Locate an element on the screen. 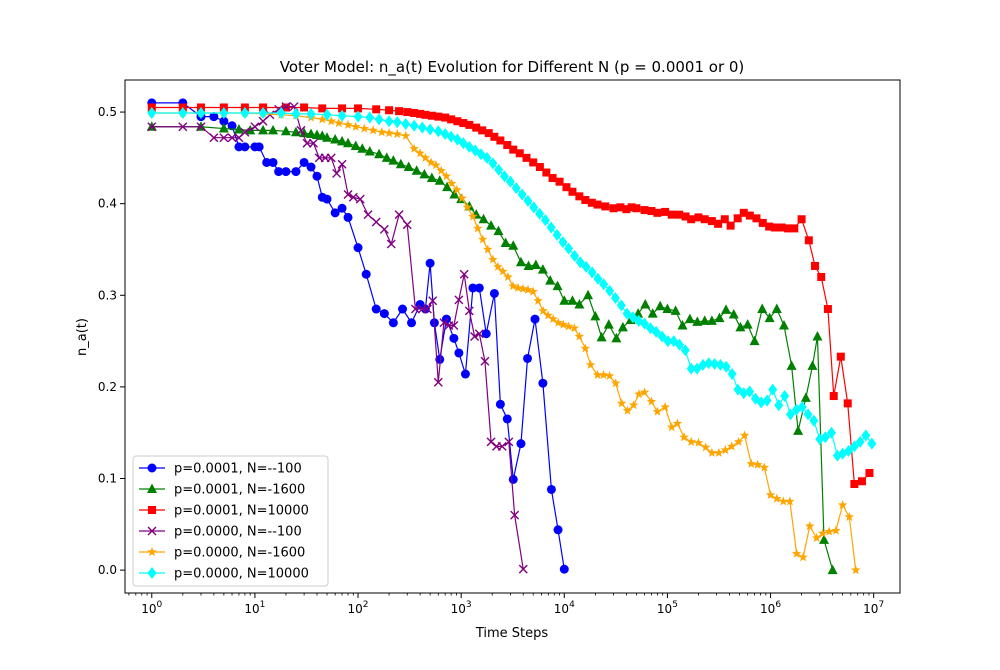 The image size is (1000, 670). y-tick-label: 0.4 is located at coordinates (107, 204).